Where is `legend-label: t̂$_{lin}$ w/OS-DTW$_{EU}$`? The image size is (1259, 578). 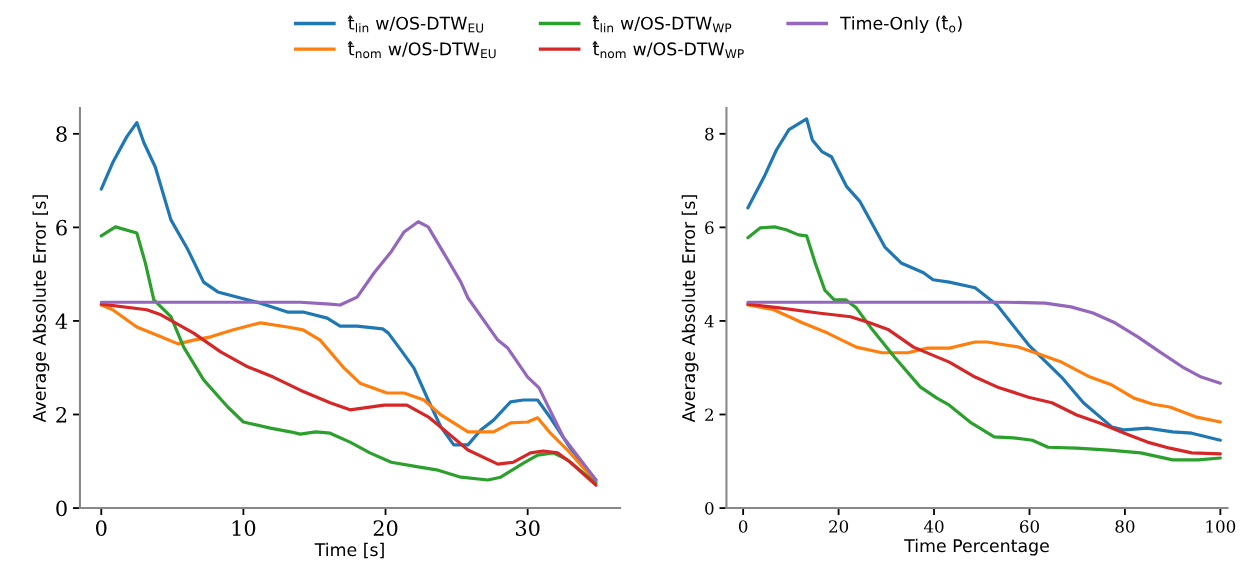 legend-label: t̂$_{lin}$ w/OS-DTW$_{EU}$ is located at coordinates (415, 24).